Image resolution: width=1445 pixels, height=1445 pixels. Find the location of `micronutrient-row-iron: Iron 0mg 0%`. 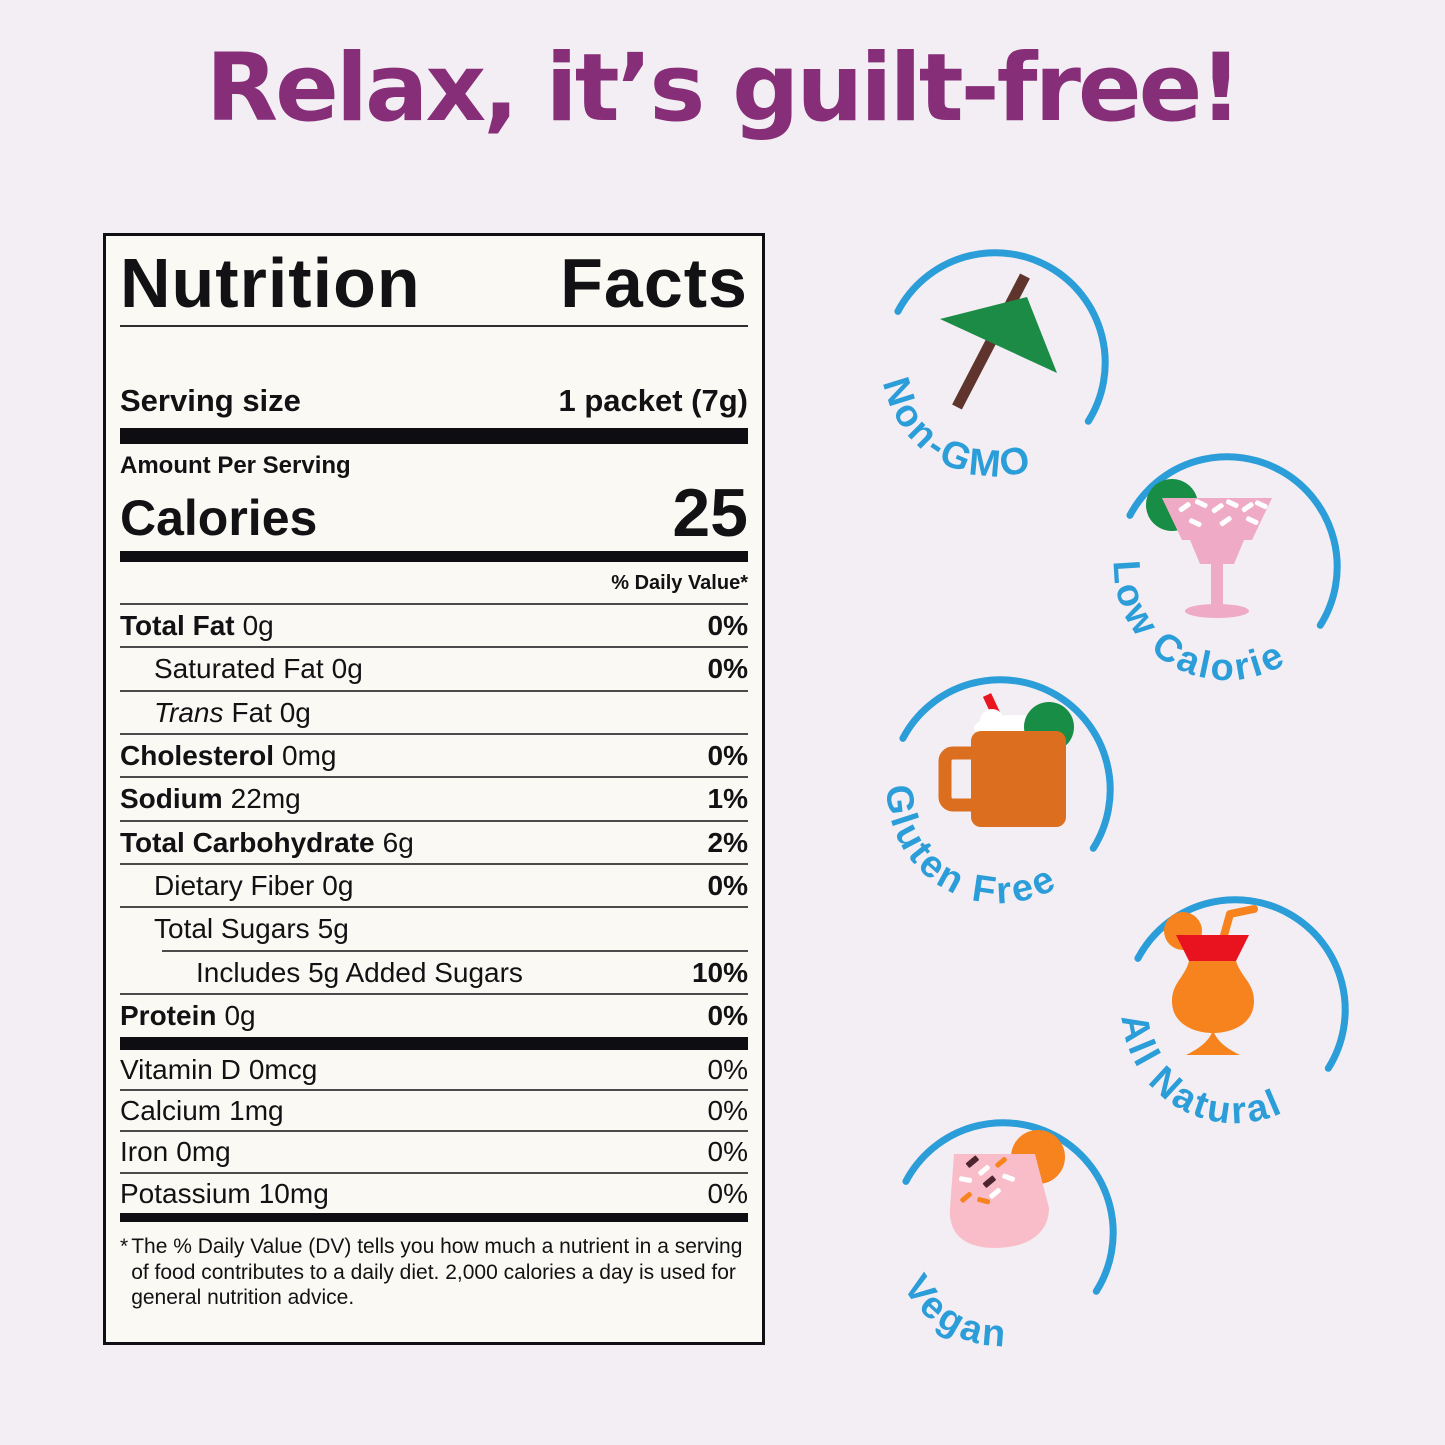

micronutrient-row-iron: Iron 0mg 0% is located at coordinates (434, 1150).